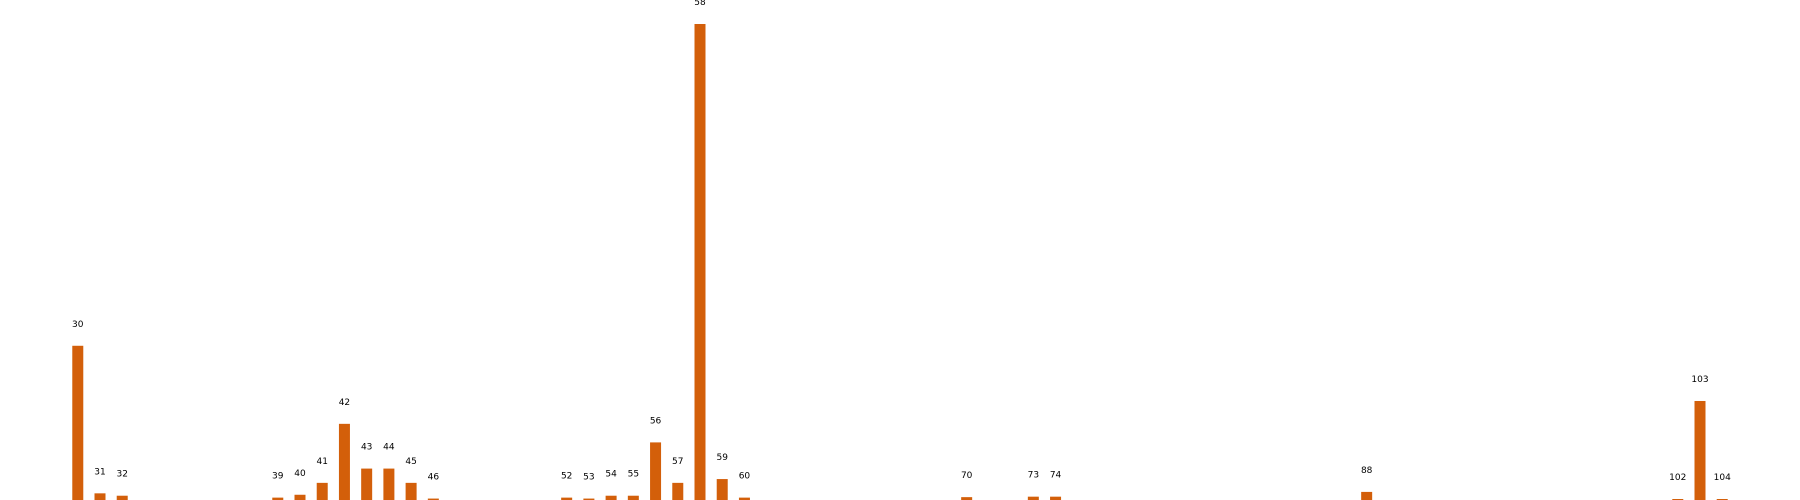 Image resolution: width=1800 pixels, height=500 pixels. Describe the element at coordinates (700, 4) in the screenshot. I see `bar-label-58: 58` at that location.